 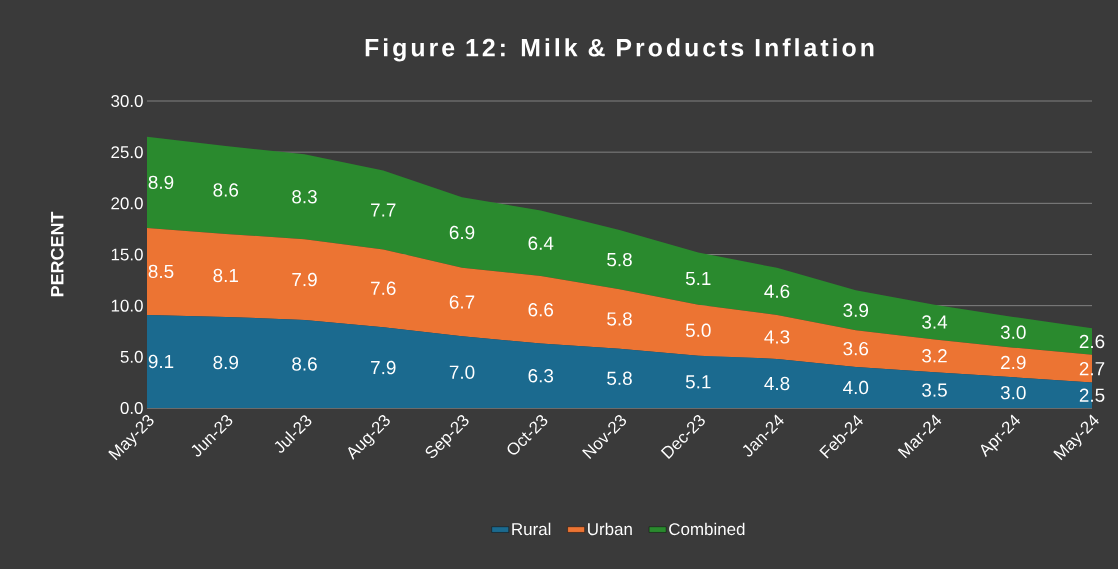 I want to click on data-label: 3.2, so click(x=934, y=356).